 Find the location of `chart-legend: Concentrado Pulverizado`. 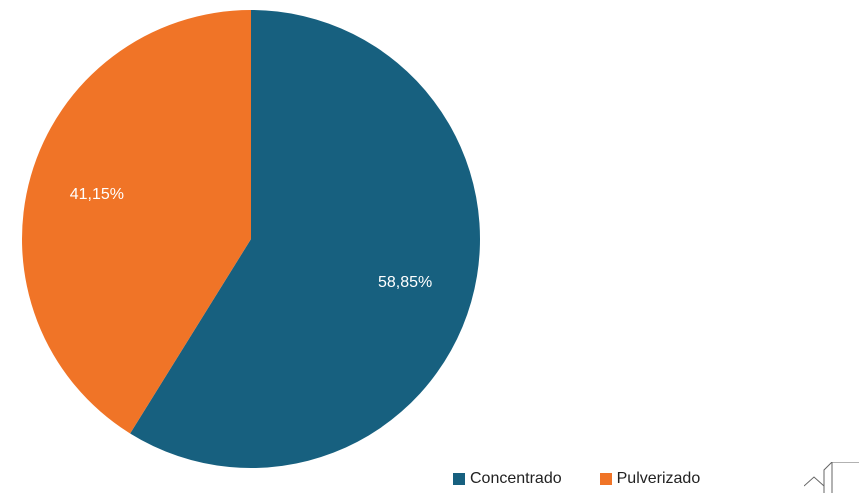

chart-legend: Concentrado Pulverizado is located at coordinates (576, 479).